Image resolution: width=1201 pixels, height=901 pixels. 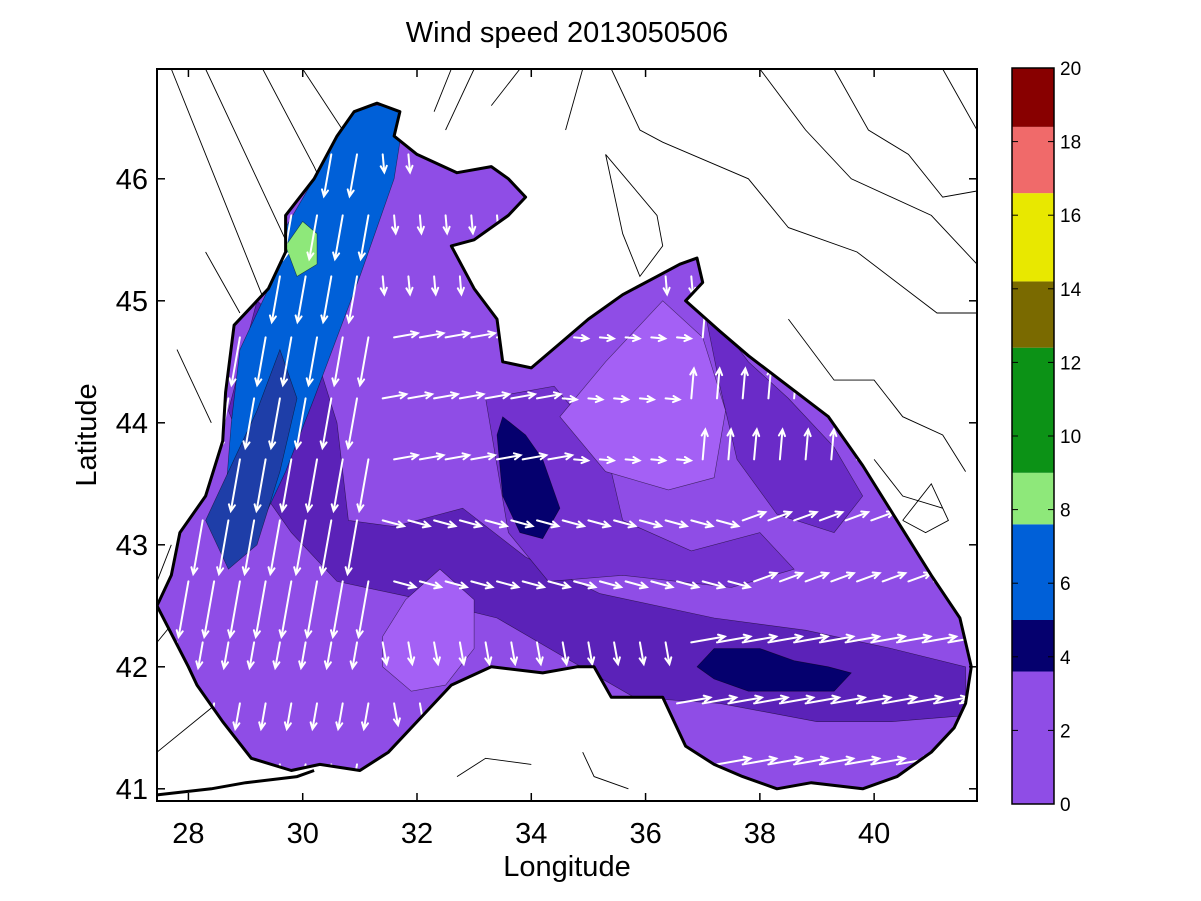 What do you see at coordinates (874, 834) in the screenshot?
I see `x-tick-label: 40` at bounding box center [874, 834].